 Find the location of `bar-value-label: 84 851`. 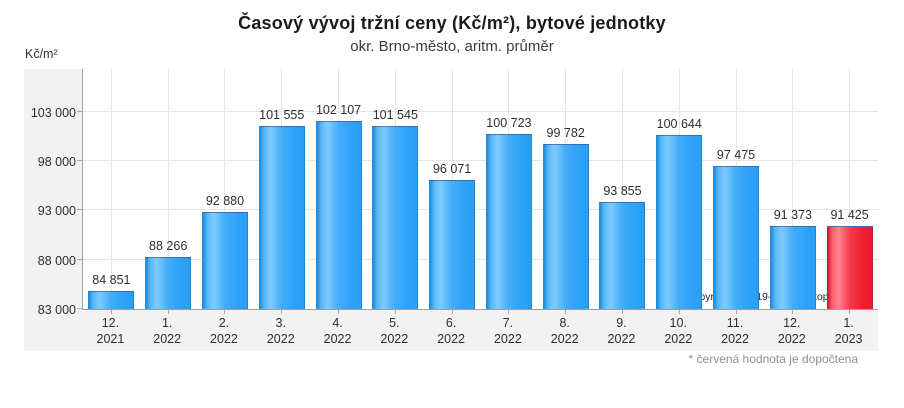

bar-value-label: 84 851 is located at coordinates (111, 279).